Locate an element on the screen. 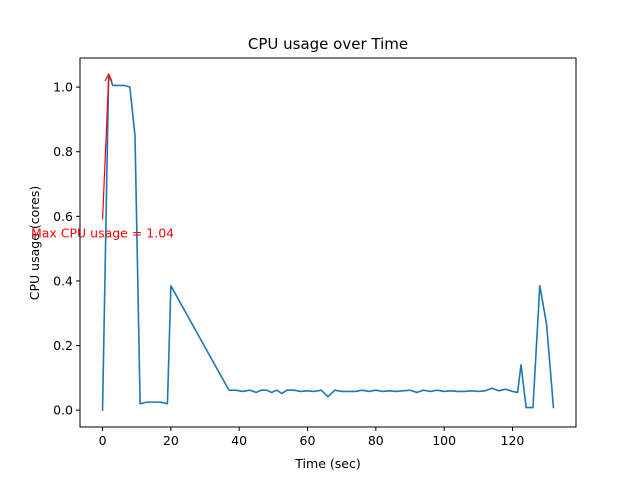  y-axis-label: CPU usage (cores) is located at coordinates (34, 243).